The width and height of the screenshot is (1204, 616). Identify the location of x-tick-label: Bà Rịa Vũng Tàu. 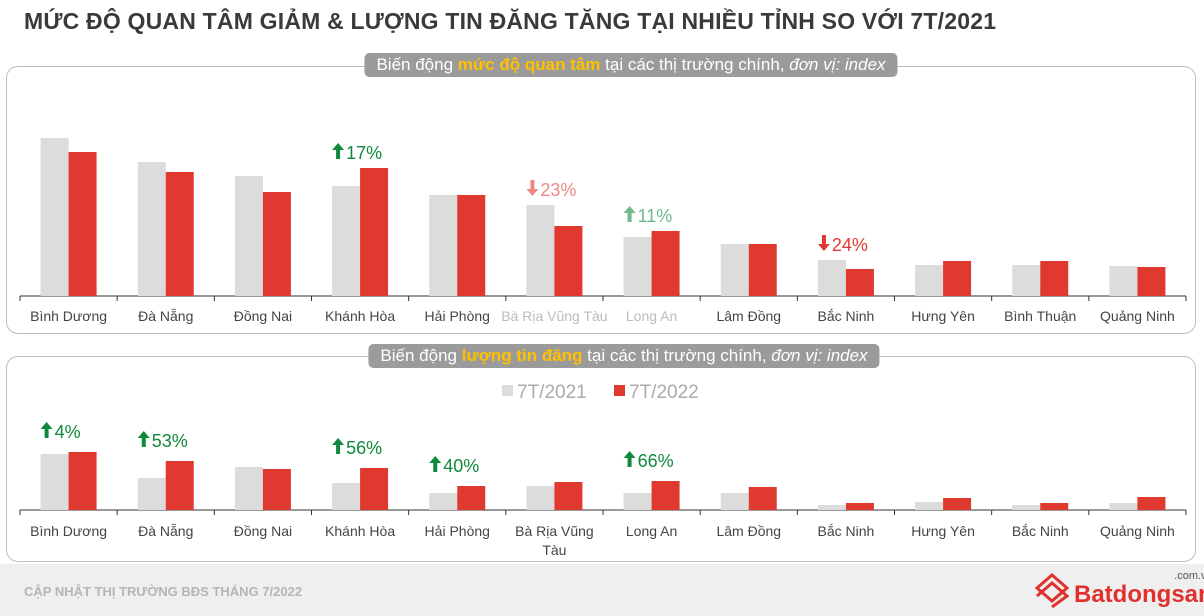
(554, 316).